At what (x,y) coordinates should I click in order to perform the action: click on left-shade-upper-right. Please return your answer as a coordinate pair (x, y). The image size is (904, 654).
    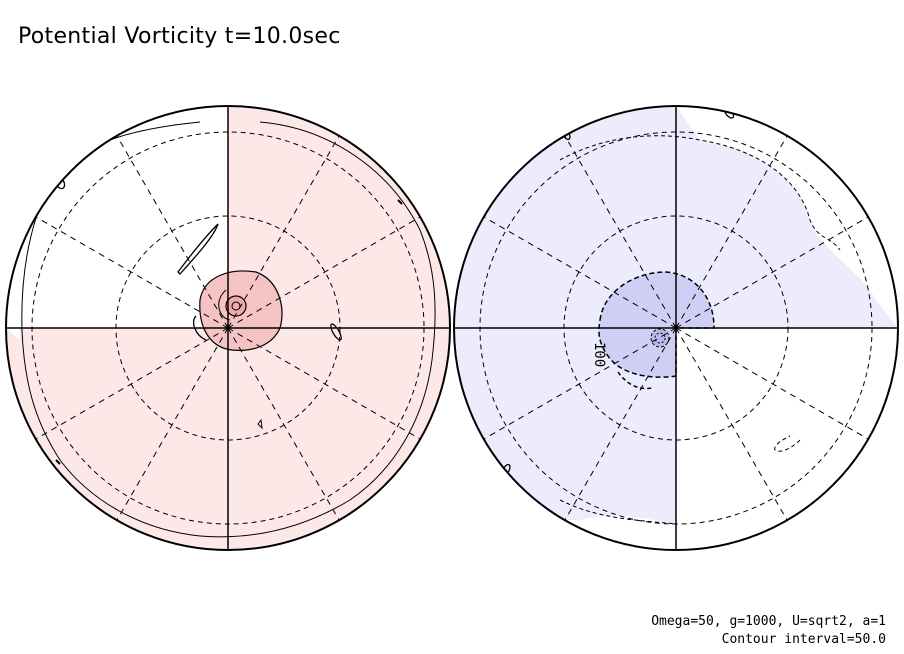
    Looking at the image, I should click on (339, 217).